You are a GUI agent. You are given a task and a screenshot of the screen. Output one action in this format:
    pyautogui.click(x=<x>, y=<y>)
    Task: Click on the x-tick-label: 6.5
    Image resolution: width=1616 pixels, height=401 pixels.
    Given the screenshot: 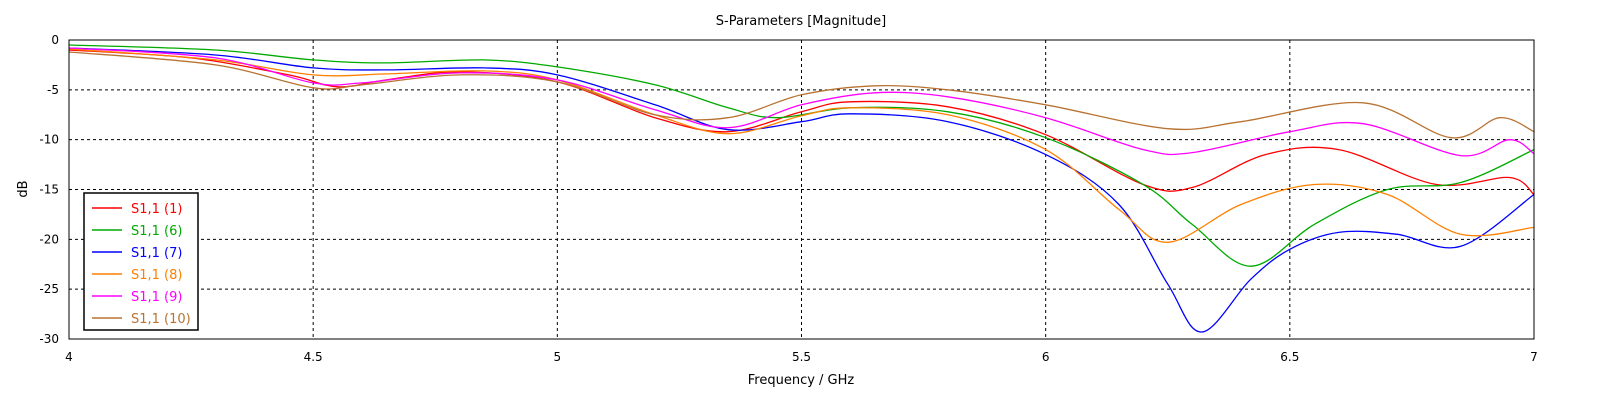 What is the action you would take?
    pyautogui.click(x=1289, y=357)
    